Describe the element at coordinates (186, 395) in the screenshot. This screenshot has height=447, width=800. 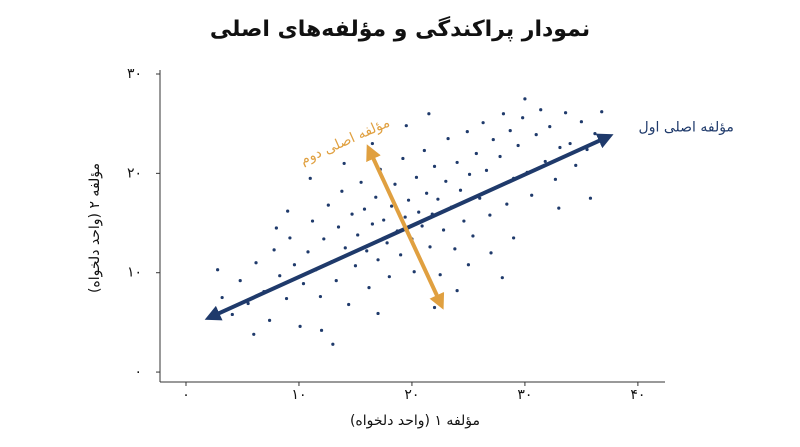
I see `x-tick-label: ۰` at that location.